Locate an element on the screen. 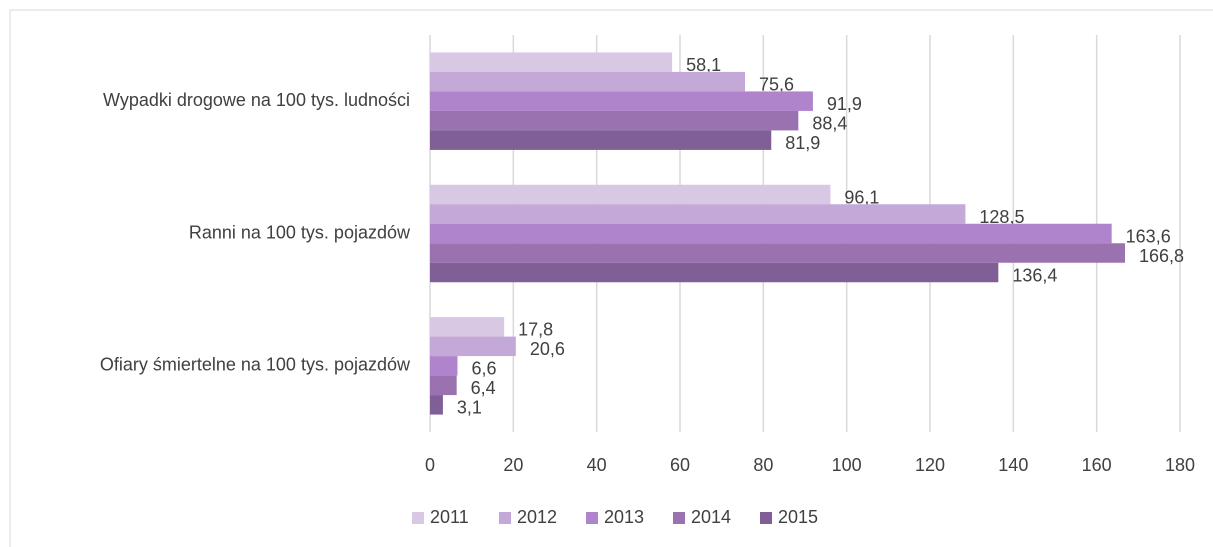  x-tick-label: 80 is located at coordinates (763, 465).